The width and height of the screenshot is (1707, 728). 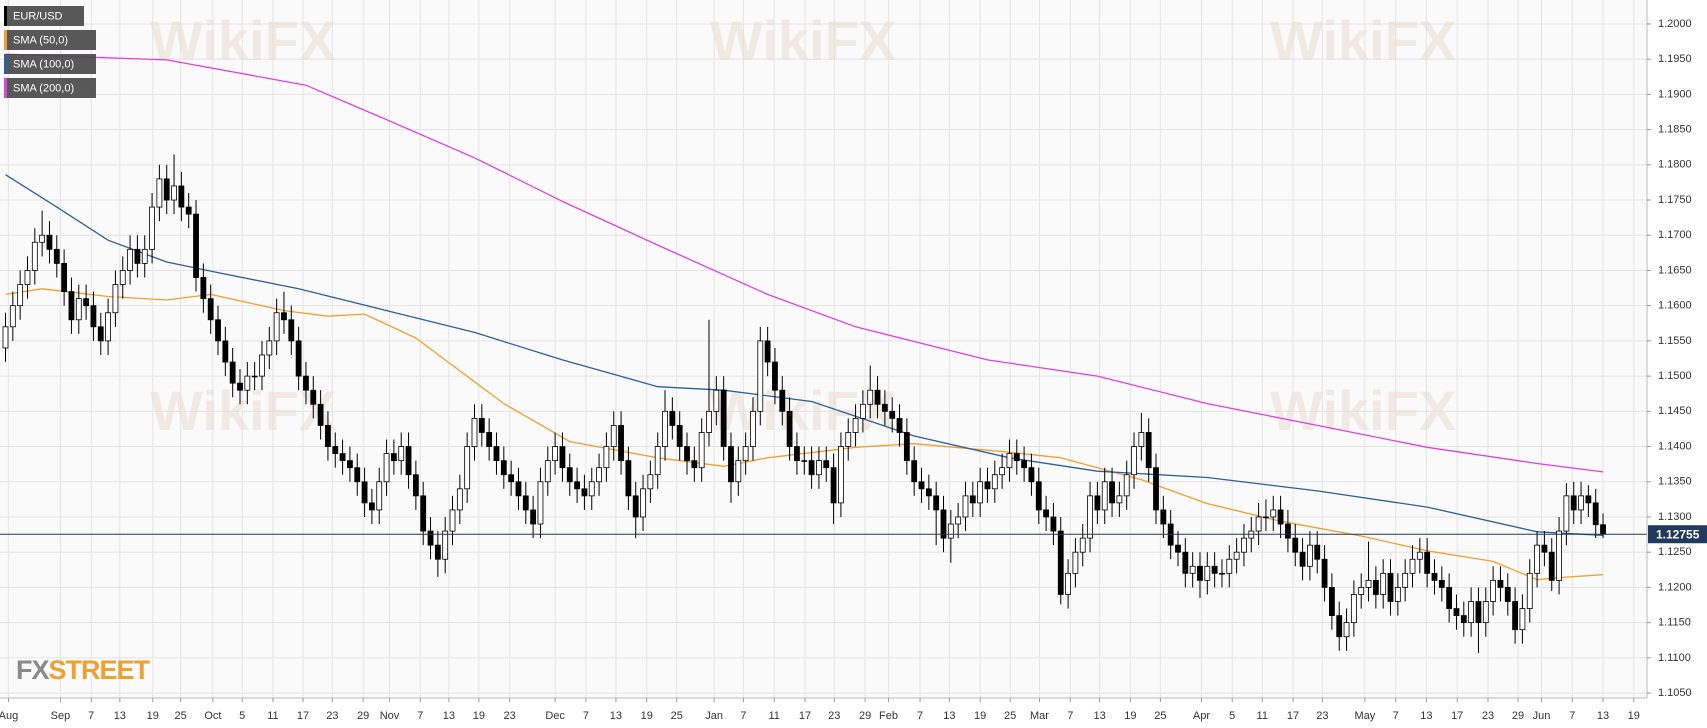 I want to click on legend-box, so click(x=50, y=40).